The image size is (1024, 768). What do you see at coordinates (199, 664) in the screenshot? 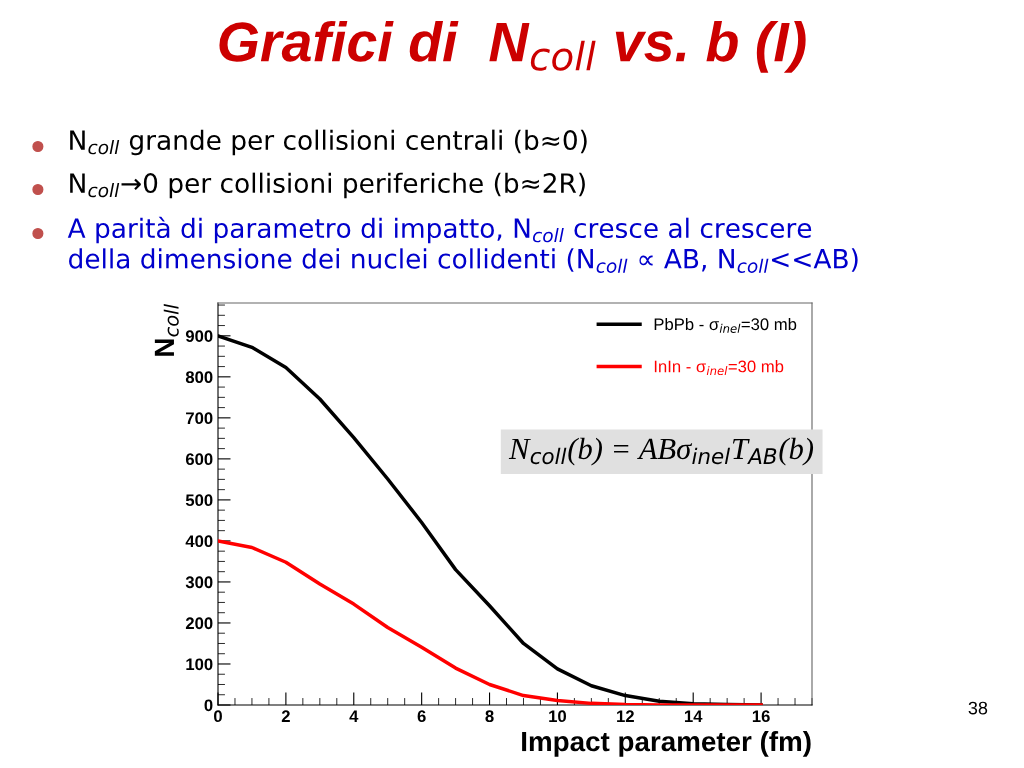
I see `y-tick-label: 100` at bounding box center [199, 664].